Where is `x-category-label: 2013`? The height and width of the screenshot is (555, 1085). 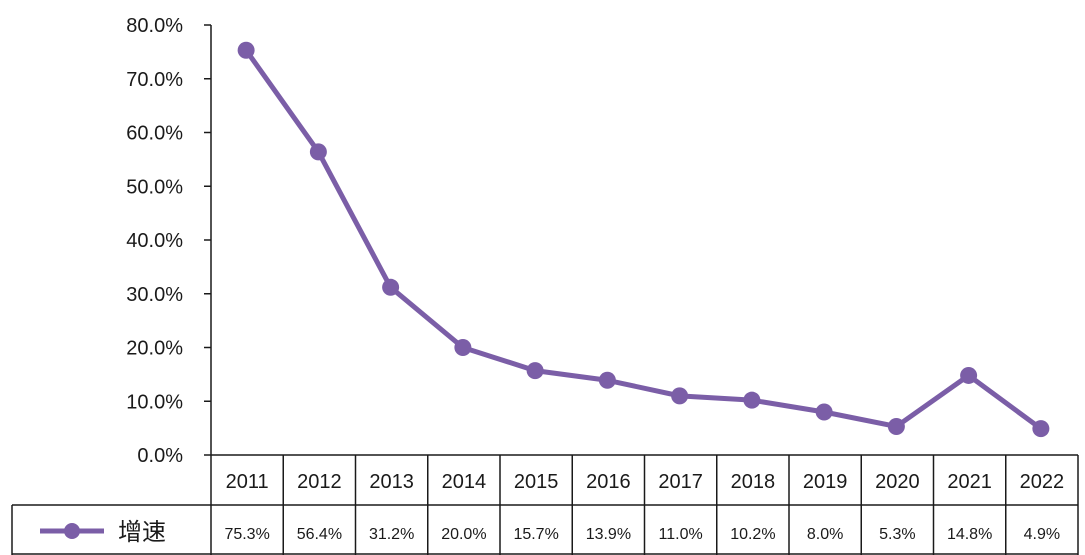 x-category-label: 2013 is located at coordinates (391, 482).